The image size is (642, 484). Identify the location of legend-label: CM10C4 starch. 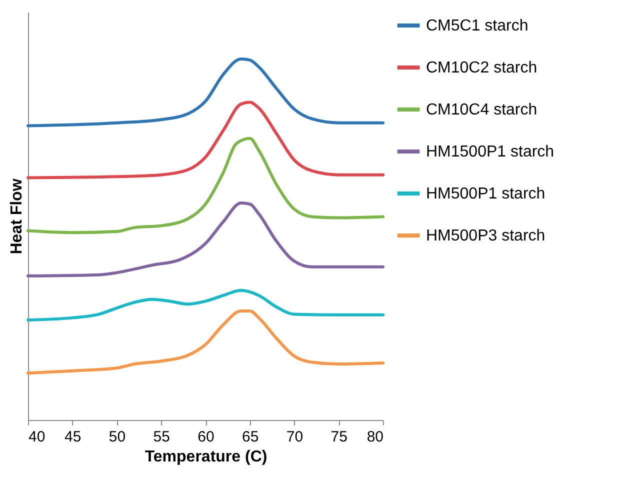
(482, 110).